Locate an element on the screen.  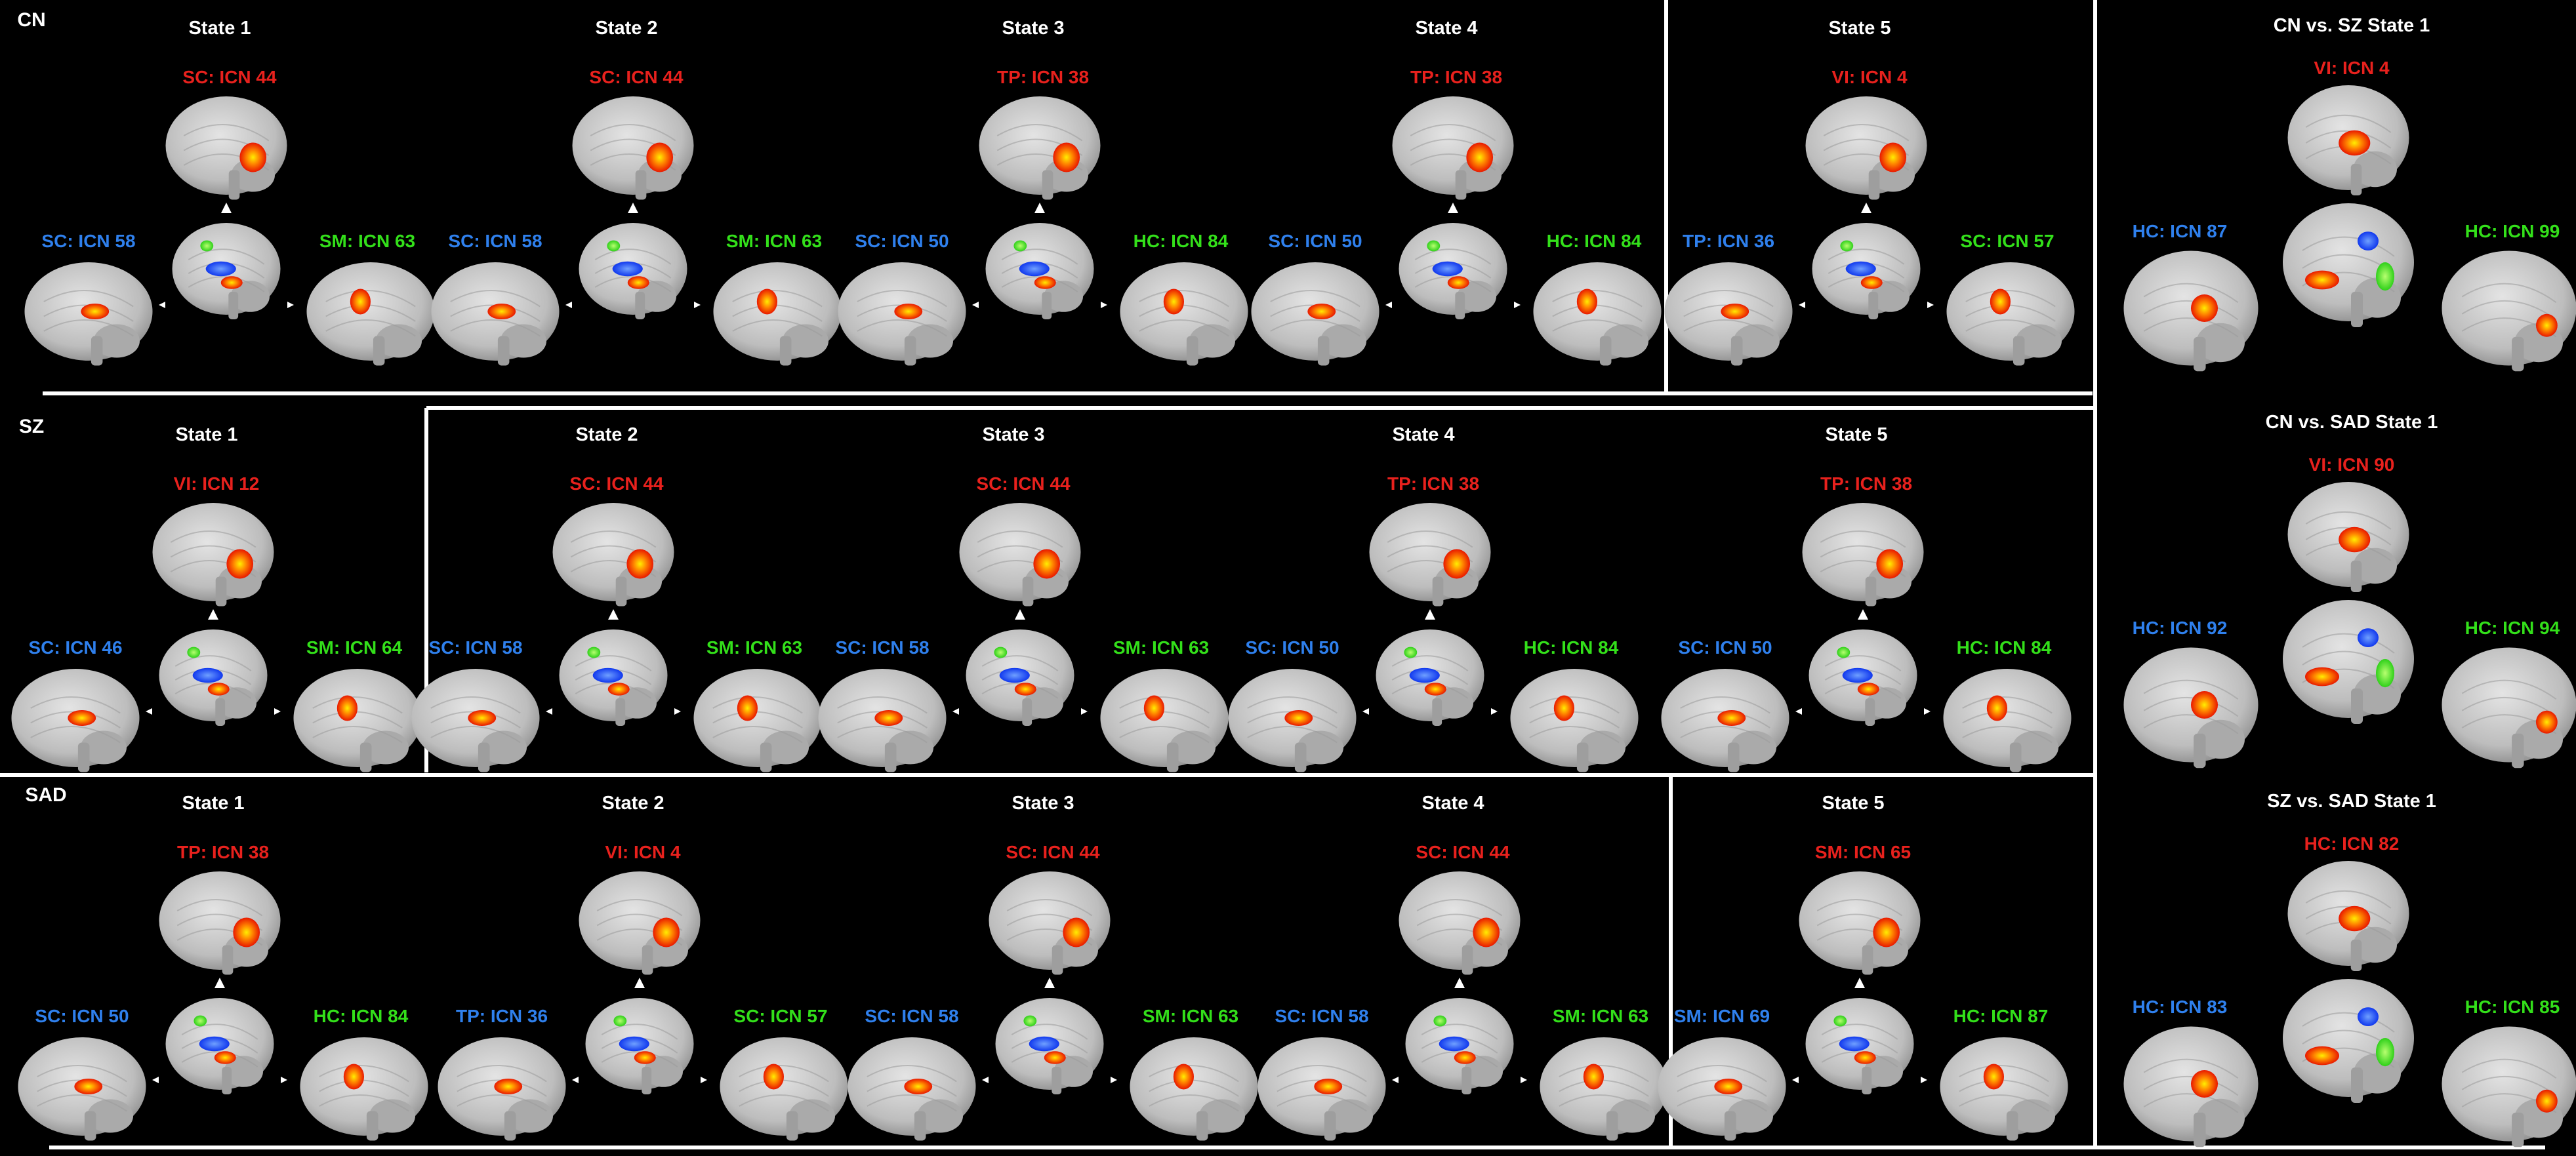
right-network-label: SM: ICN 63 is located at coordinates (1600, 1016).